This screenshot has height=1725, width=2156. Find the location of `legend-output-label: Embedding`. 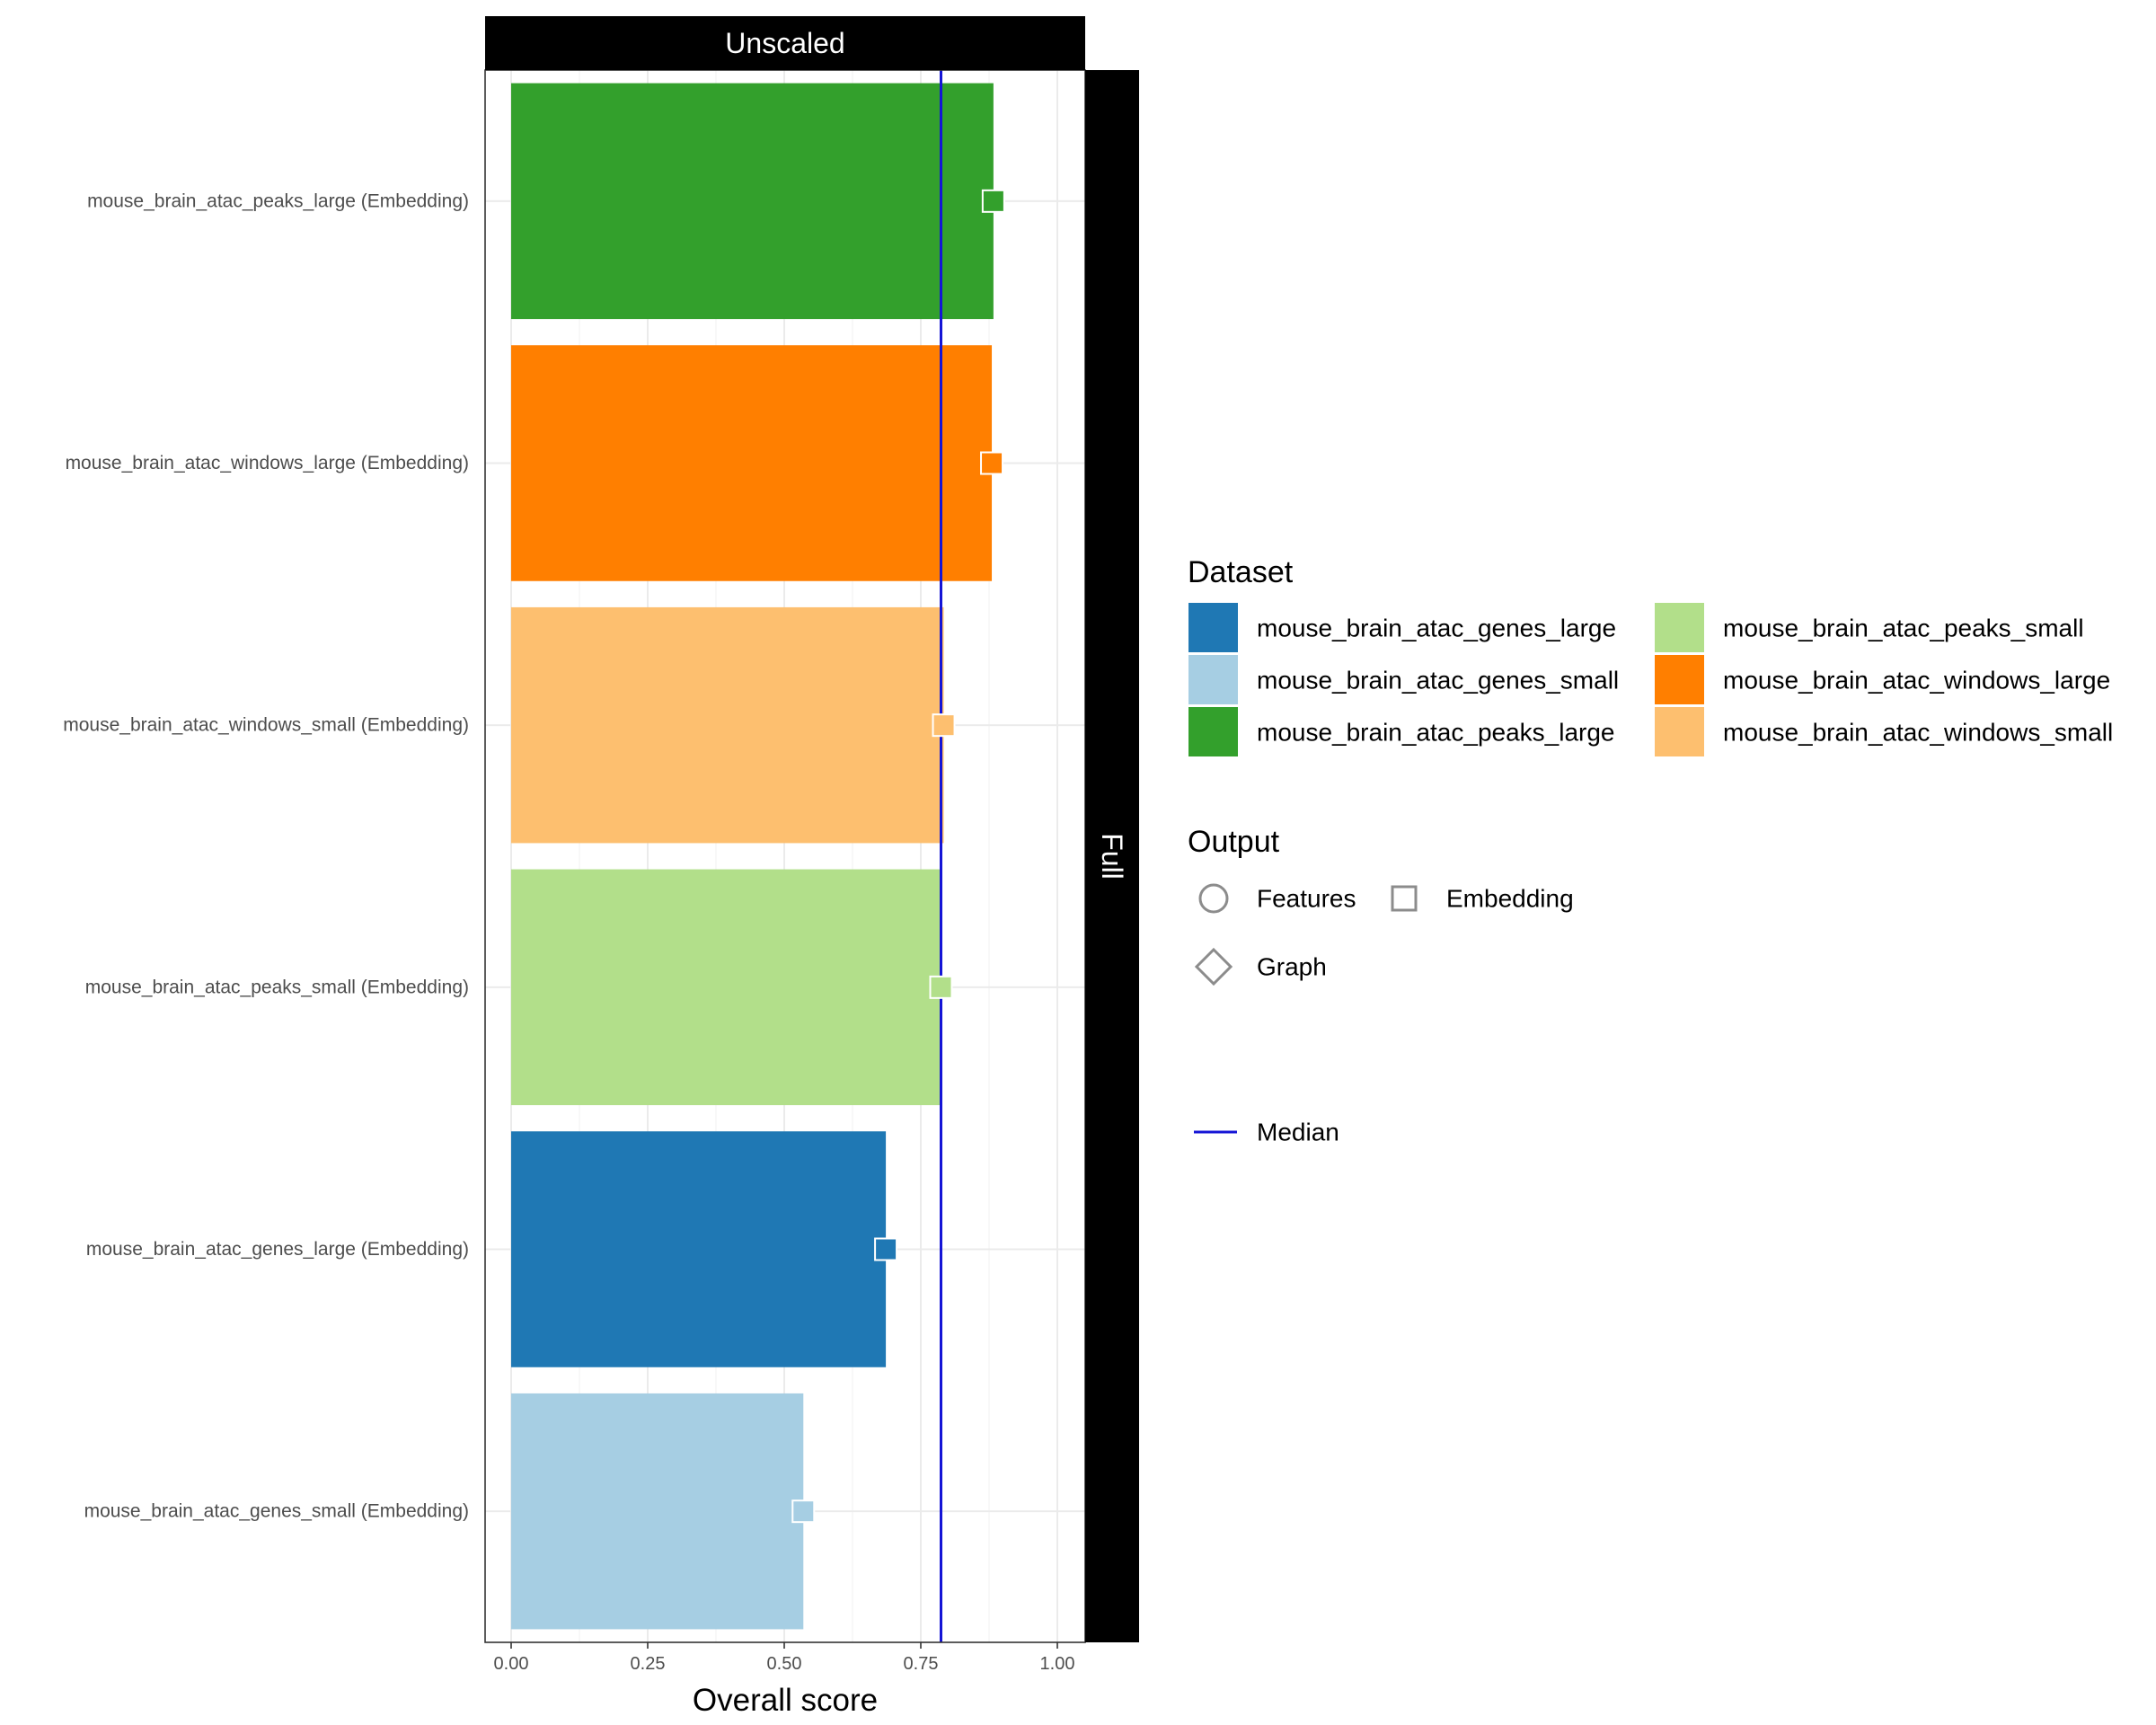

legend-output-label: Embedding is located at coordinates (1510, 899).